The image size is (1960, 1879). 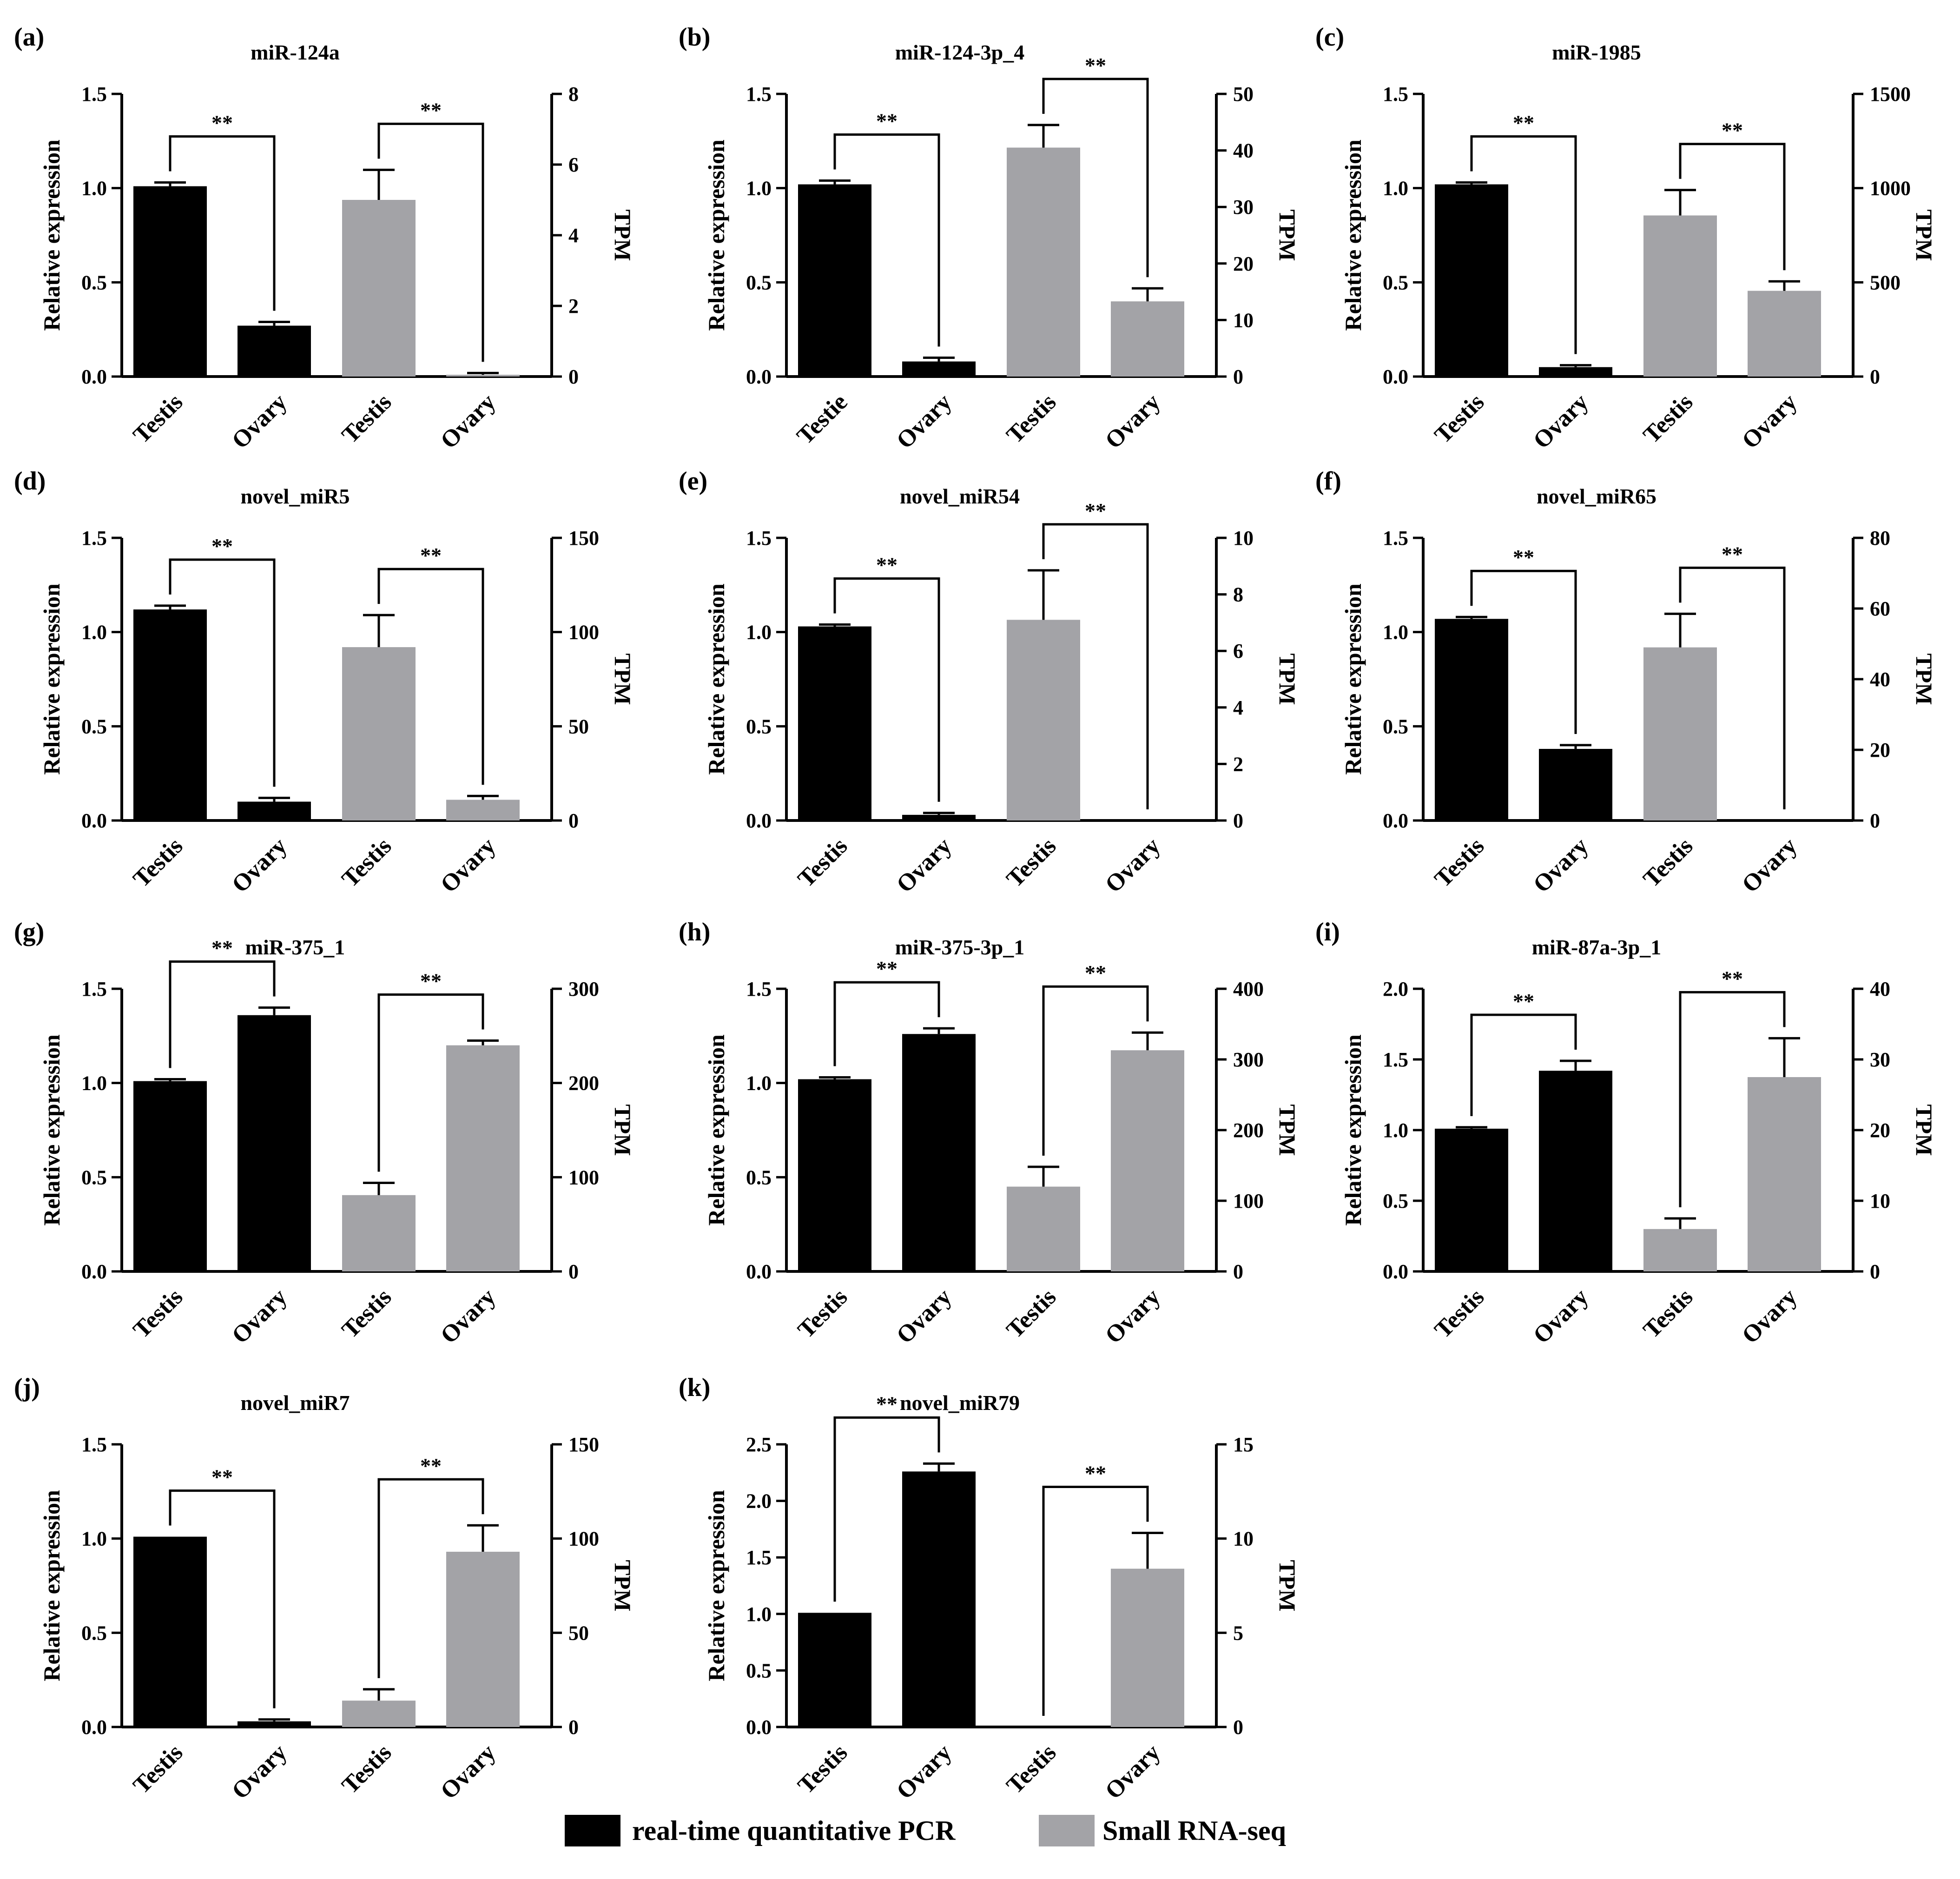 What do you see at coordinates (1329, 37) in the screenshot?
I see `panel-label: (c)` at bounding box center [1329, 37].